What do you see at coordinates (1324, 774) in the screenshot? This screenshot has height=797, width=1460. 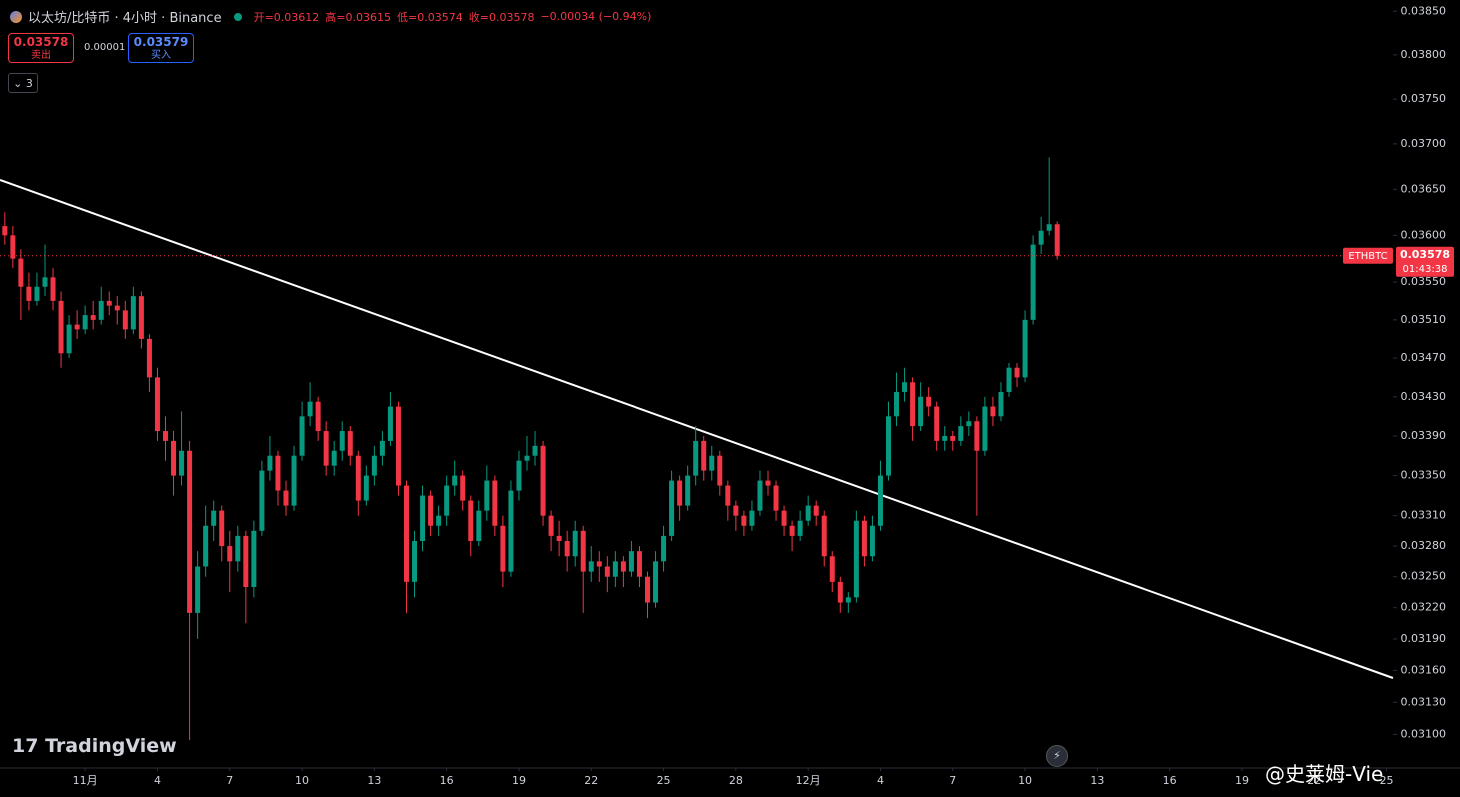 I see `watermark: @史莱姆-Vie` at bounding box center [1324, 774].